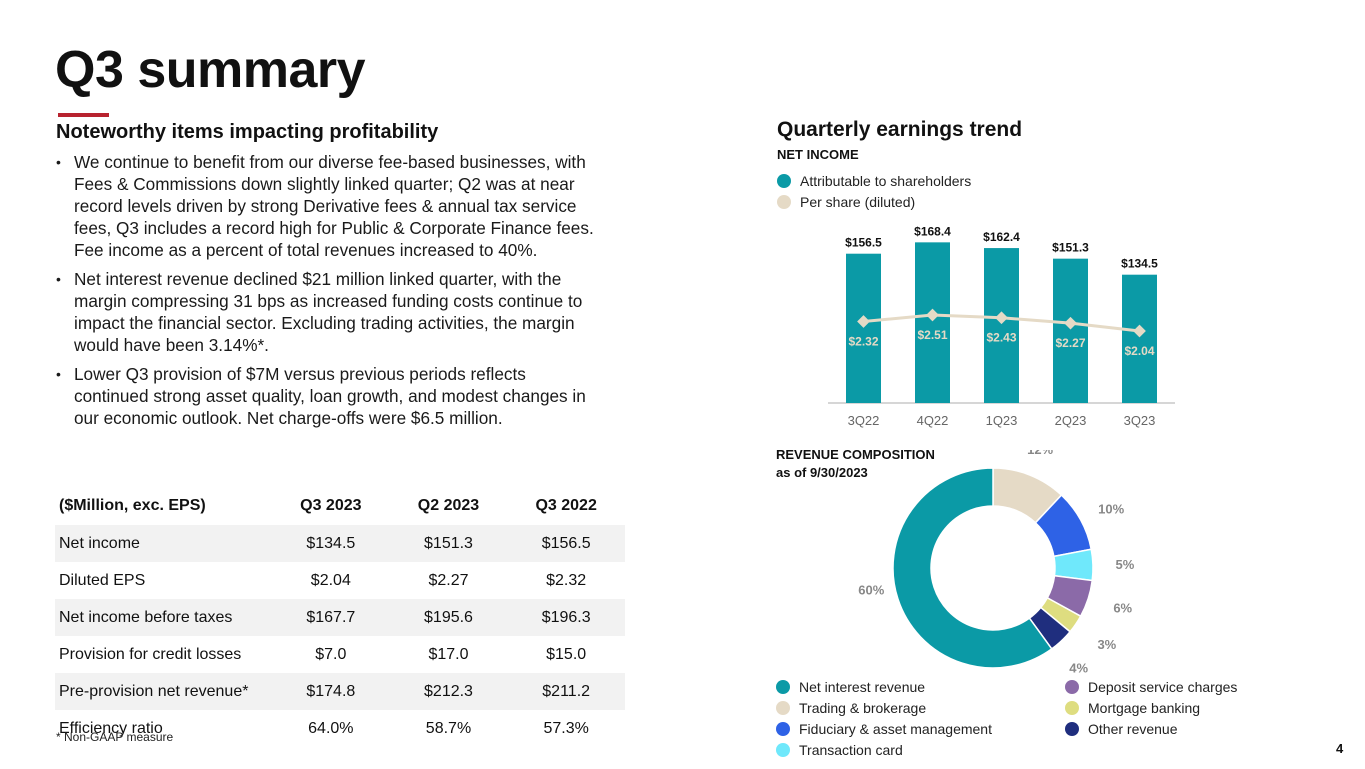  What do you see at coordinates (818, 154) in the screenshot?
I see `earnings-chart-subtitle: NET INCOME` at bounding box center [818, 154].